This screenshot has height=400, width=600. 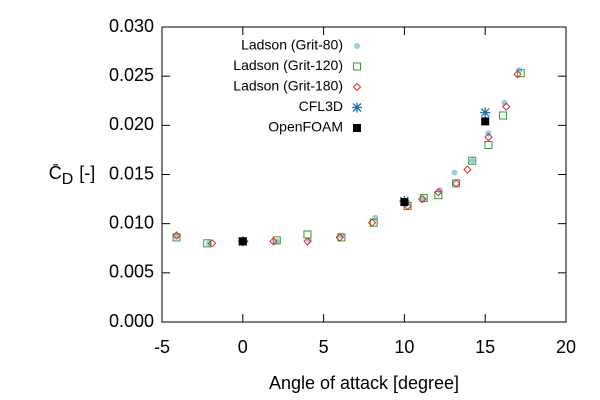 What do you see at coordinates (324, 347) in the screenshot?
I see `x-tick-label: 5` at bounding box center [324, 347].